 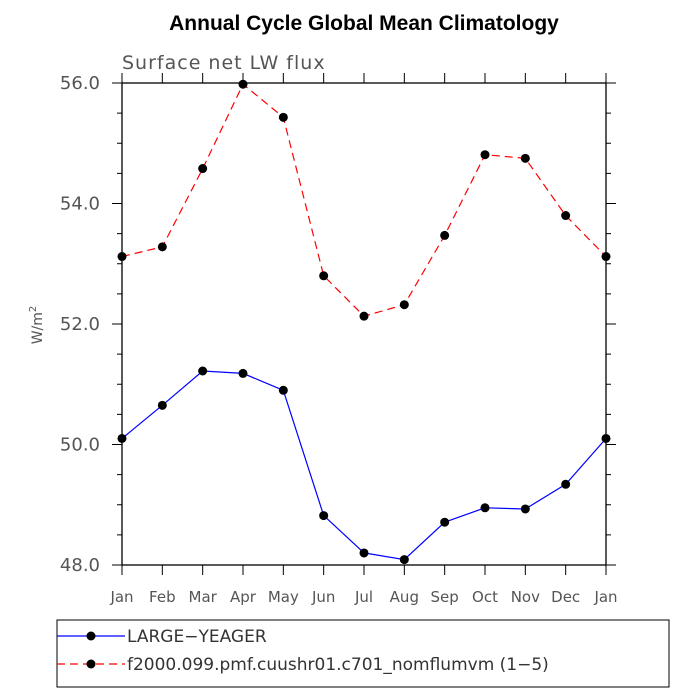 I want to click on y-axis-label-superscript: 2, so click(x=33, y=309).